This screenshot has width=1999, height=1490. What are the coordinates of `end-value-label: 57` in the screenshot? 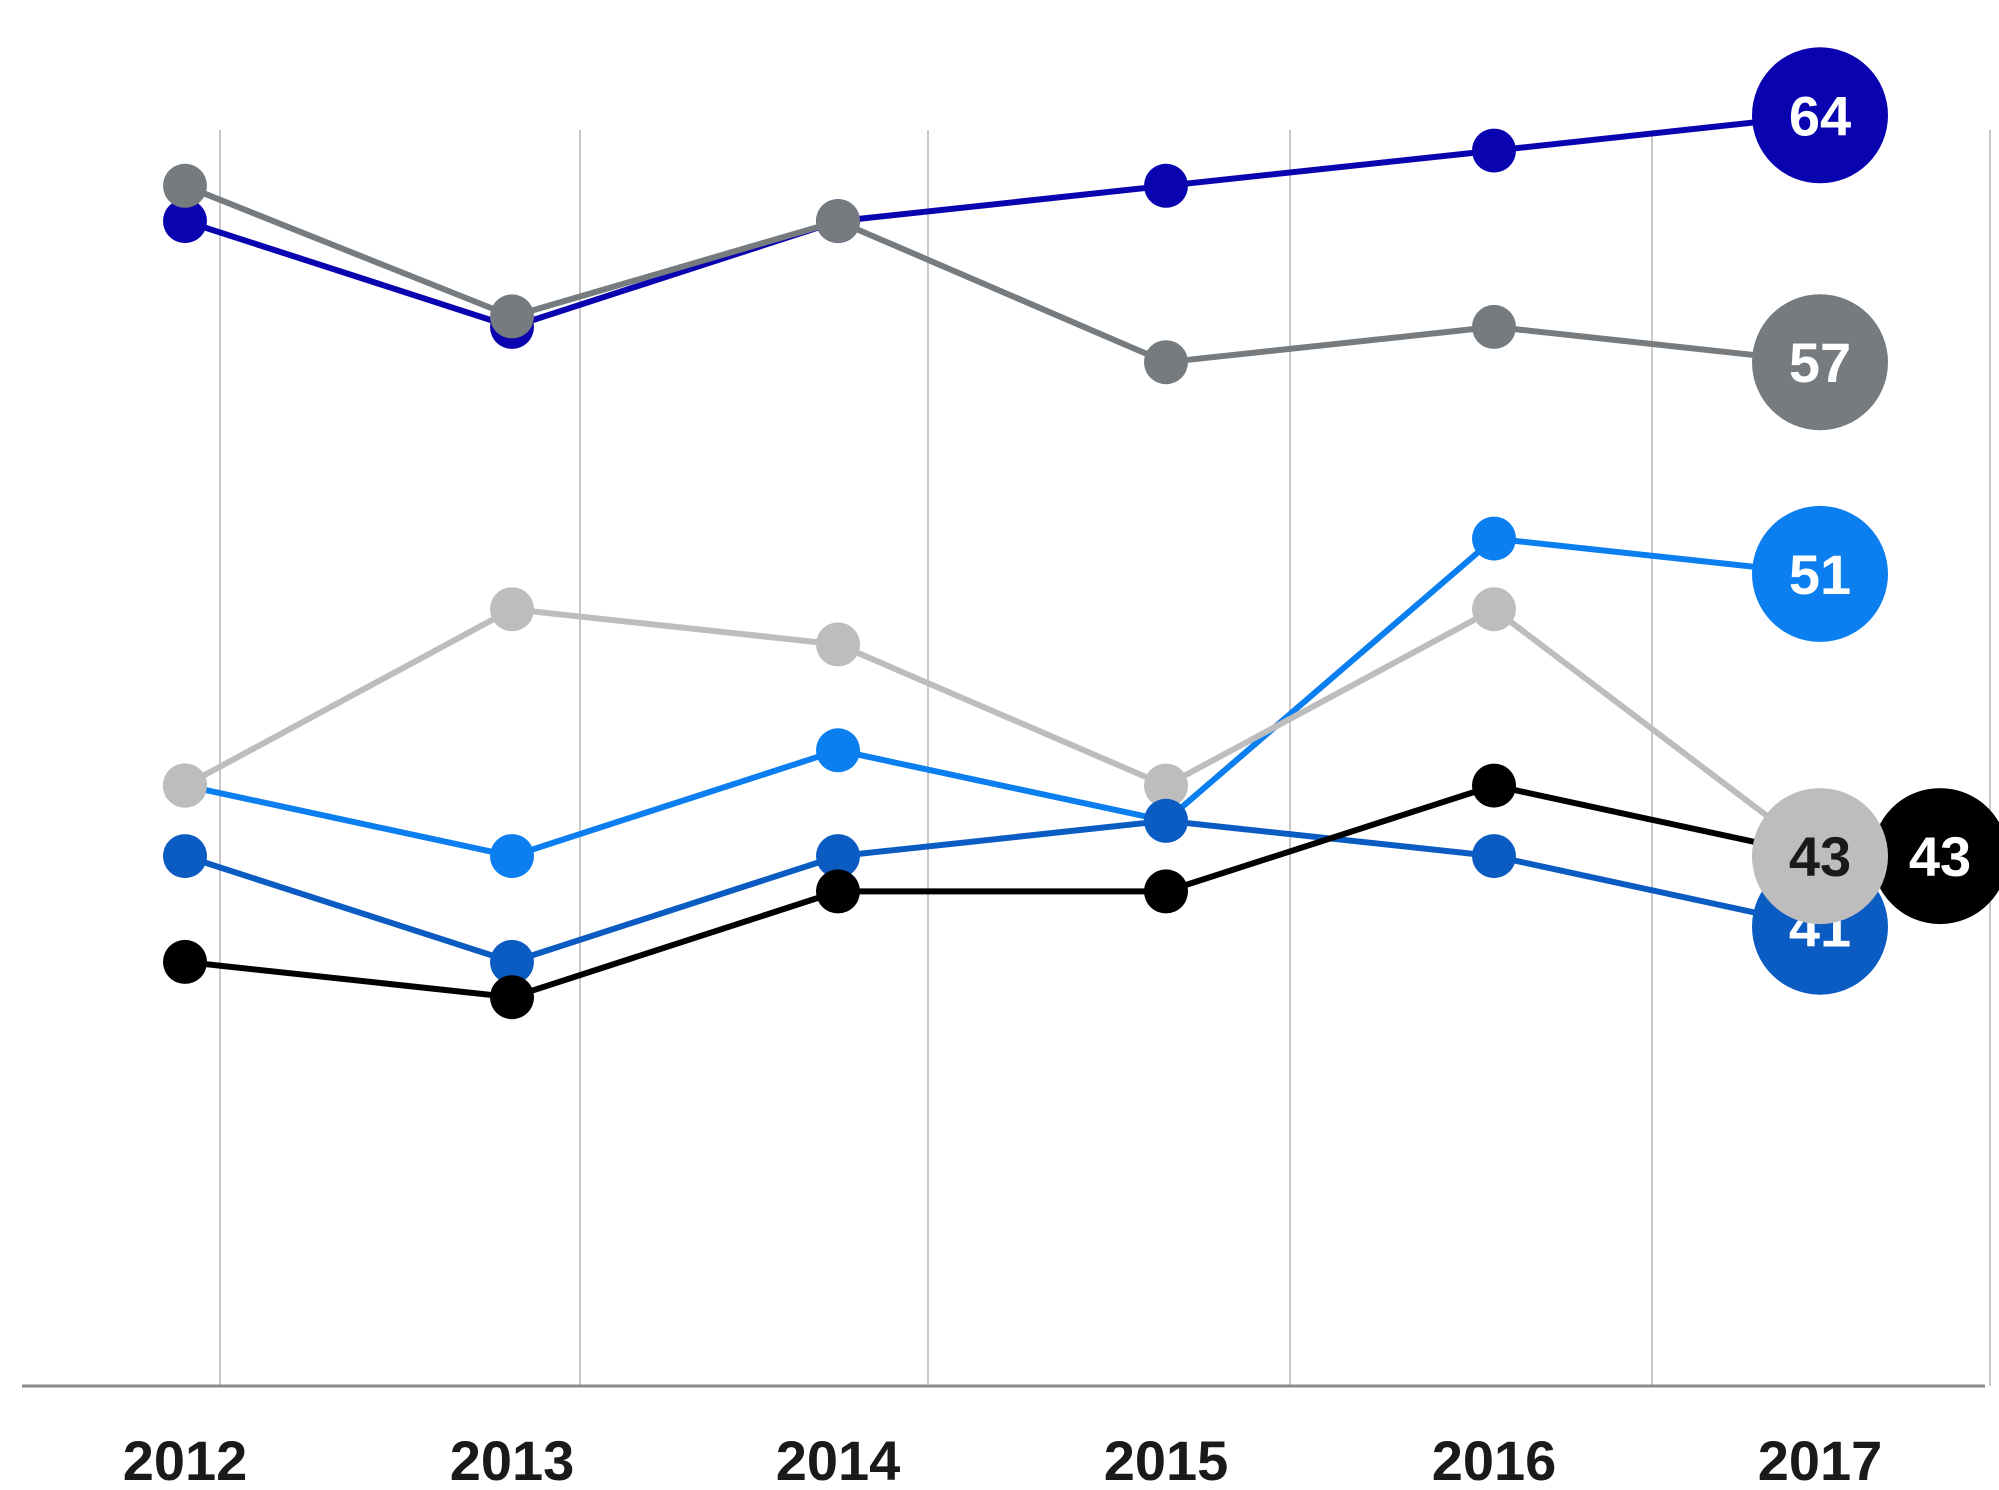 It's located at (1820, 362).